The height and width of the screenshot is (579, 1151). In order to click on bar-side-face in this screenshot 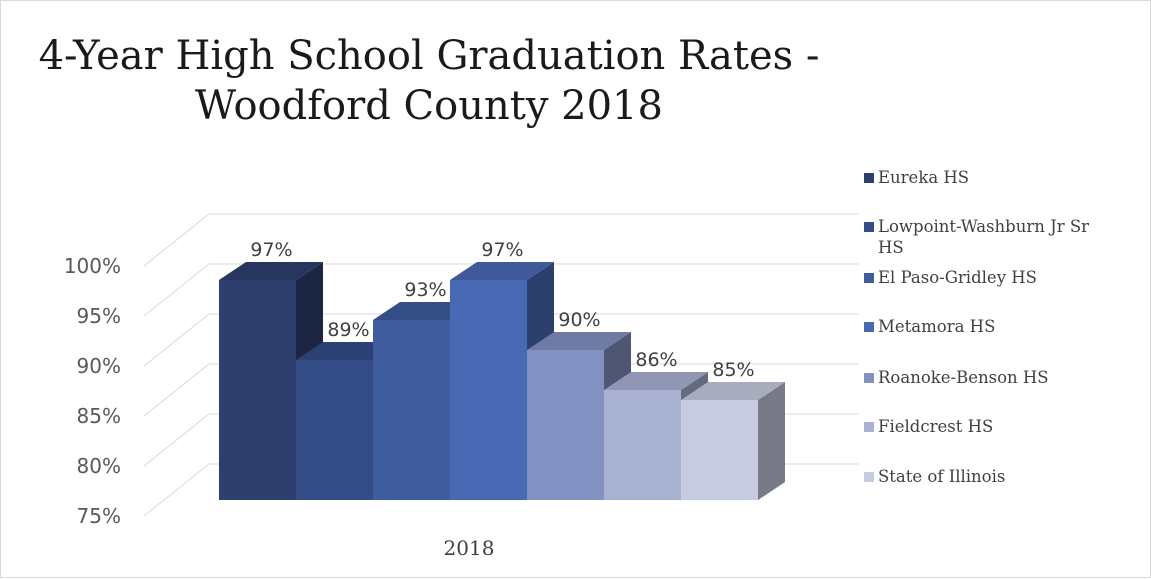, I will do `click(771, 441)`.